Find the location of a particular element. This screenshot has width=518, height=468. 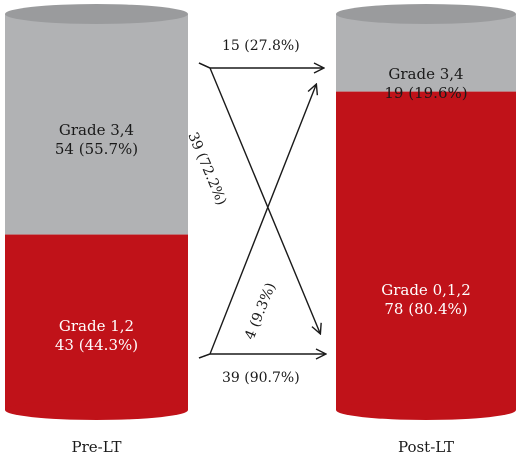

arrow-high-to-low is located at coordinates (259, 197).